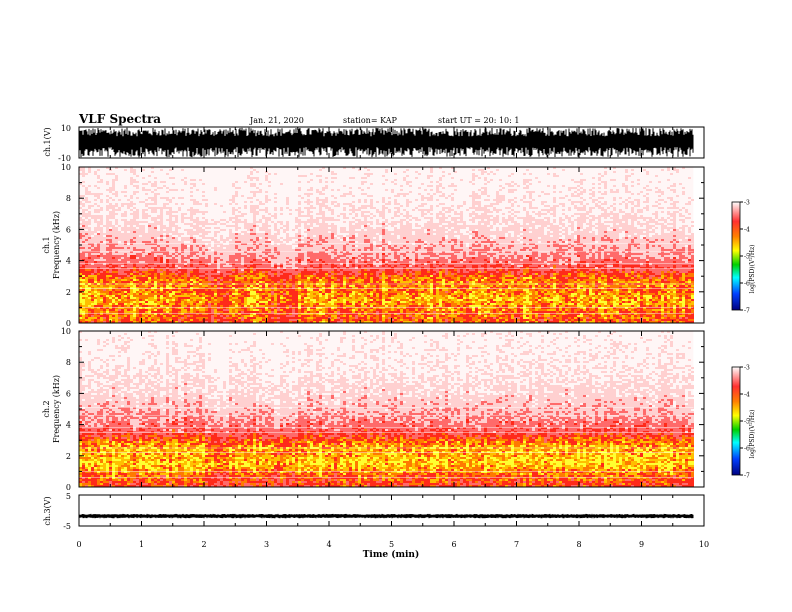 The height and width of the screenshot is (612, 792). What do you see at coordinates (266, 544) in the screenshot?
I see `time-tick-label: 3` at bounding box center [266, 544].